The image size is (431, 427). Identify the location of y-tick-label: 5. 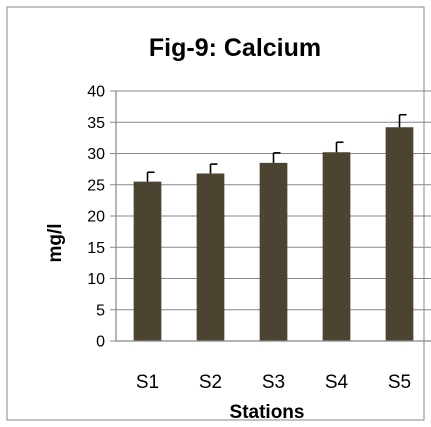
(100, 310).